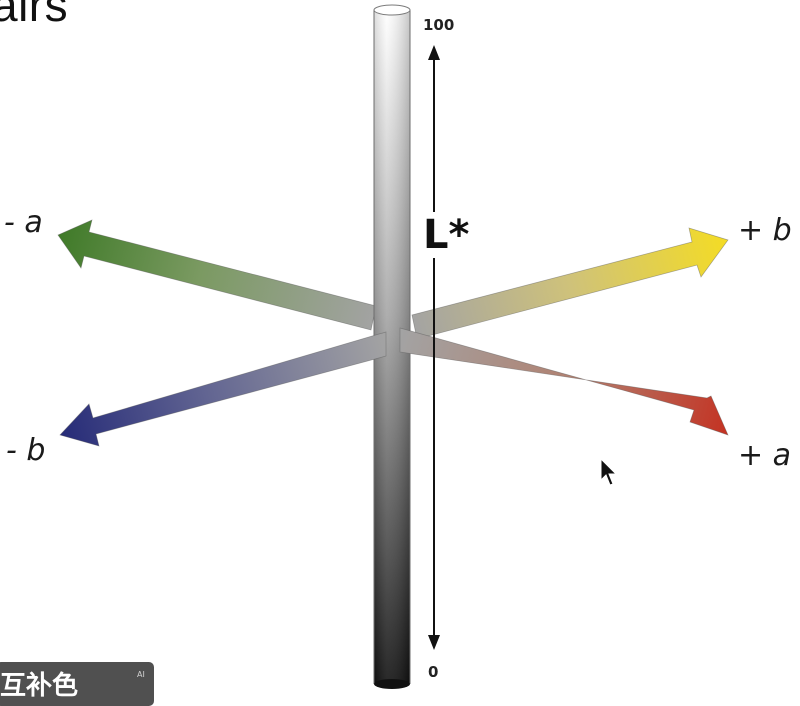  I want to click on plus-b-arrow, so click(570, 283).